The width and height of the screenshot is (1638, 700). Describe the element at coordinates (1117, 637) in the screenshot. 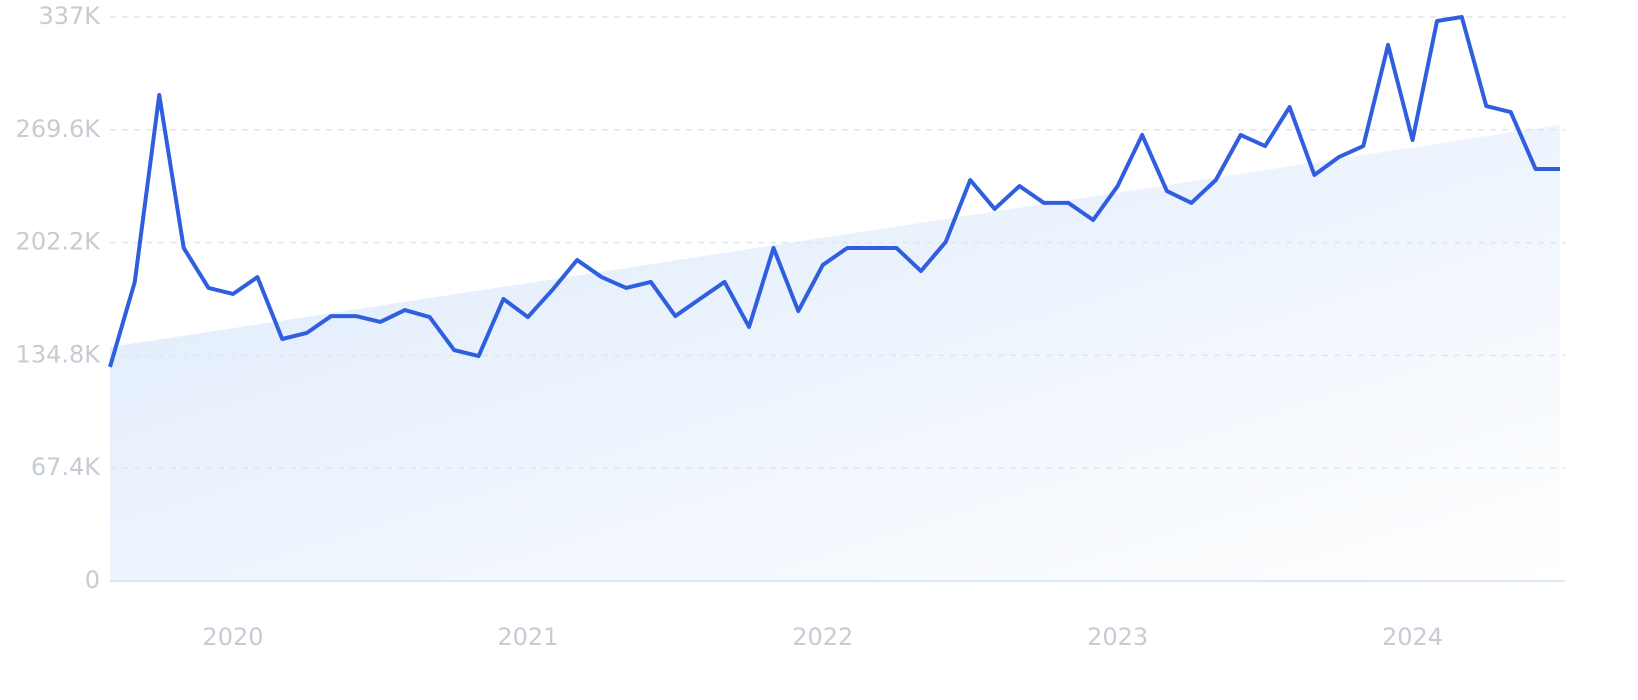

I see `x-tick-label: 2023` at that location.